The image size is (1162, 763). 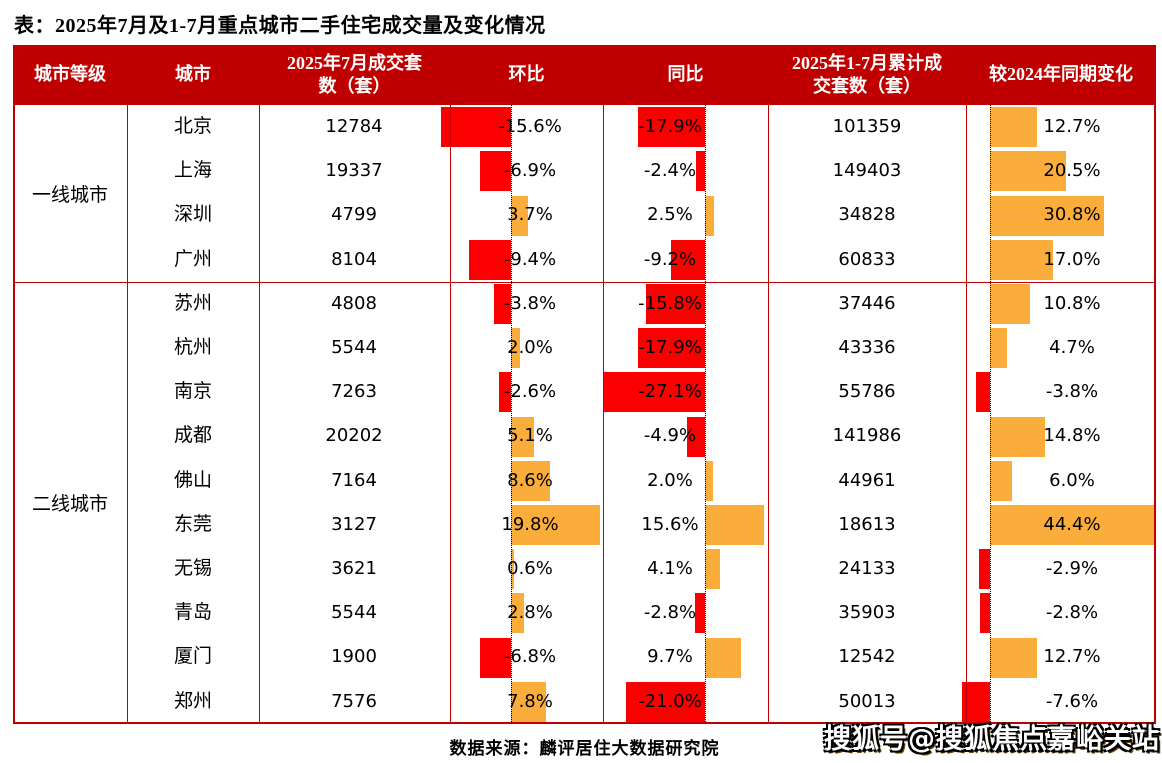 I want to click on yoy-value-深圳: 2.5%, so click(x=670, y=215).